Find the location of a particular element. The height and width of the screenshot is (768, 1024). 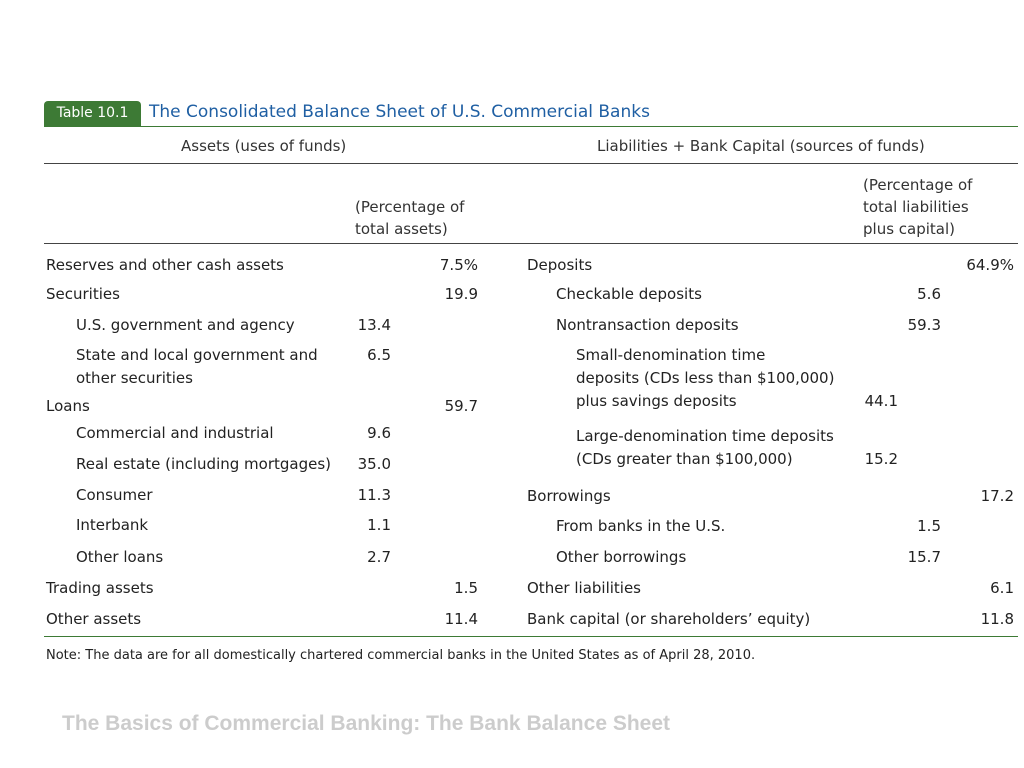

liability-detail-value: 44.1 is located at coordinates (881, 401).